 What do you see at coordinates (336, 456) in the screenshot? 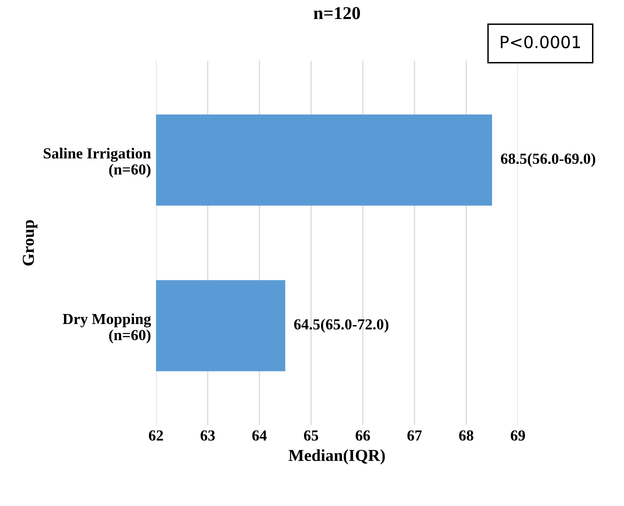
I see `x-axis-title: Median(IQR)` at bounding box center [336, 456].